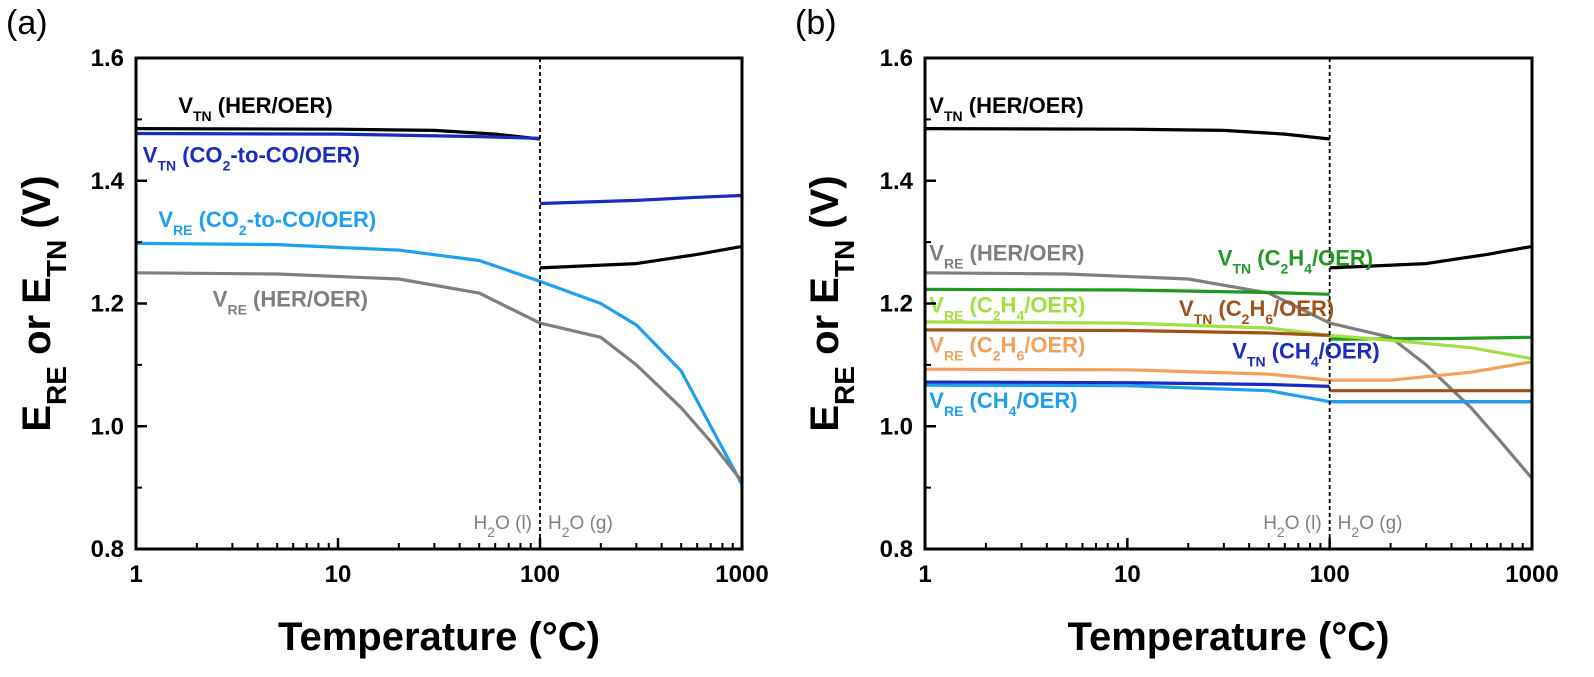  What do you see at coordinates (1007, 308) in the screenshot?
I see `series-label-3: VRE (C2H4/OER)` at bounding box center [1007, 308].